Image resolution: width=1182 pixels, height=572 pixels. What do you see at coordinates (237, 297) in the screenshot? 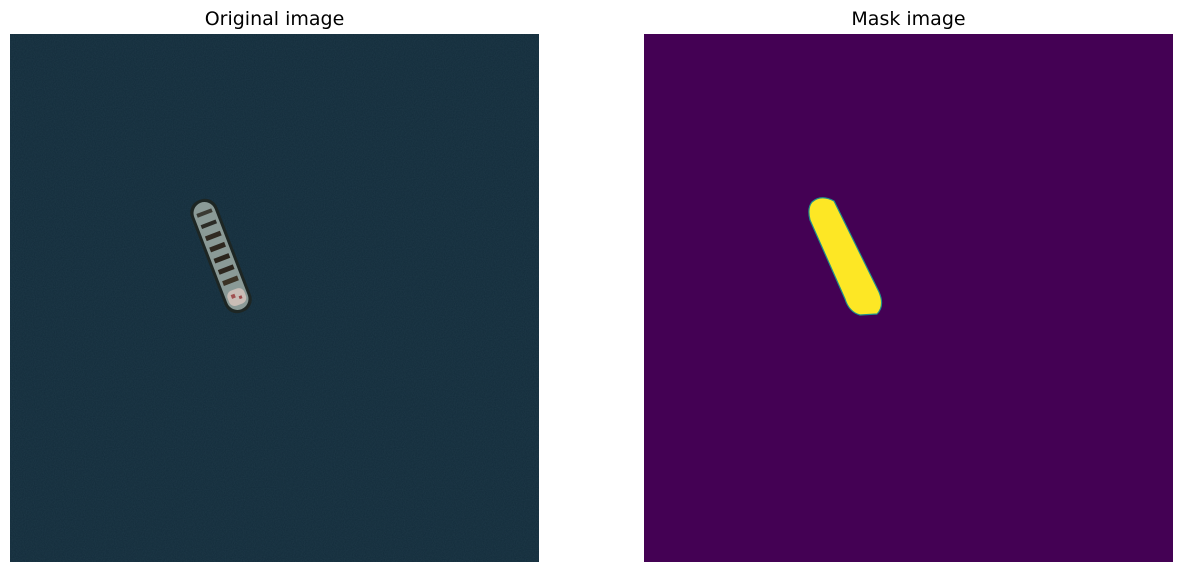
I see `ship-deckhouse` at bounding box center [237, 297].